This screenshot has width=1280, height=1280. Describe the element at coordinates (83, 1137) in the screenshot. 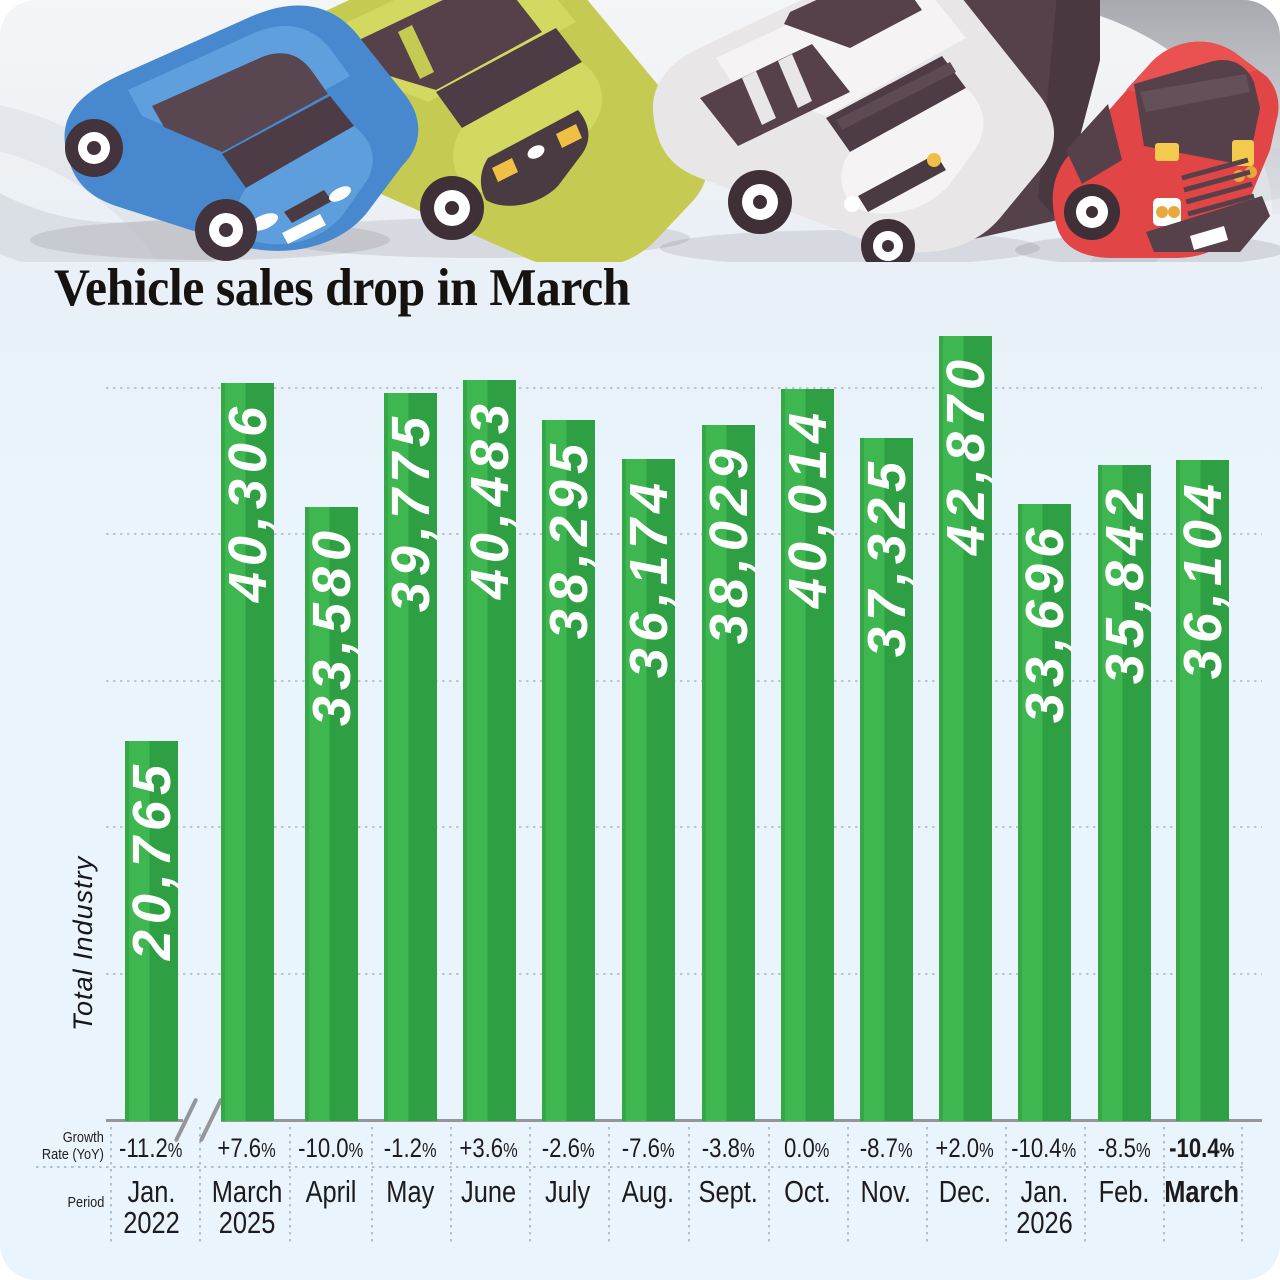

I see `growth-row-label-line1: Growth` at that location.